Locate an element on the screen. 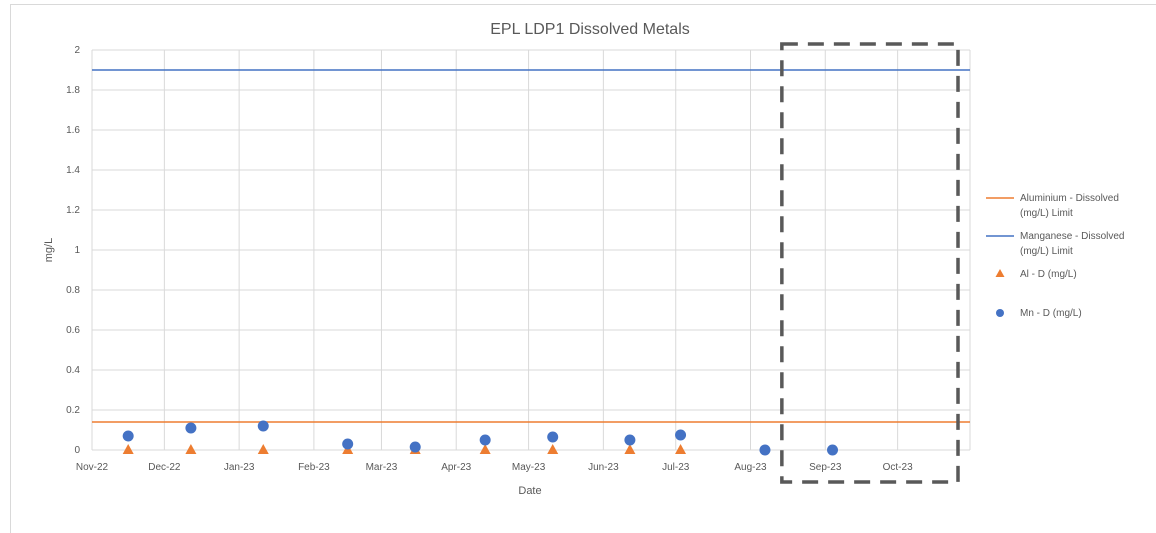 The width and height of the screenshot is (1156, 533). y-tick-label: 0.6 is located at coordinates (73, 330).